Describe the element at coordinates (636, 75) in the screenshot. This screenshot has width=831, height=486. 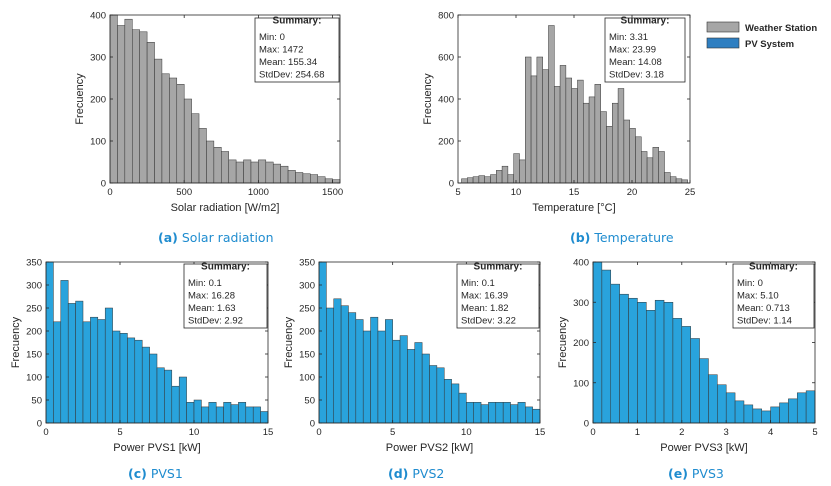
I see `summary-line: StdDev: 3.18` at that location.